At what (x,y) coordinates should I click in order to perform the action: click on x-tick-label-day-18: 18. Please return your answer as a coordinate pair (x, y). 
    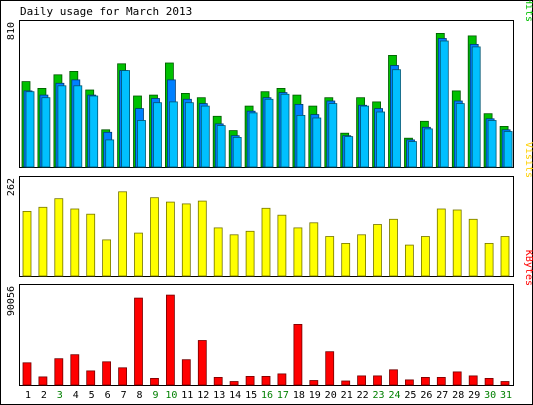
    Looking at the image, I should click on (299, 395).